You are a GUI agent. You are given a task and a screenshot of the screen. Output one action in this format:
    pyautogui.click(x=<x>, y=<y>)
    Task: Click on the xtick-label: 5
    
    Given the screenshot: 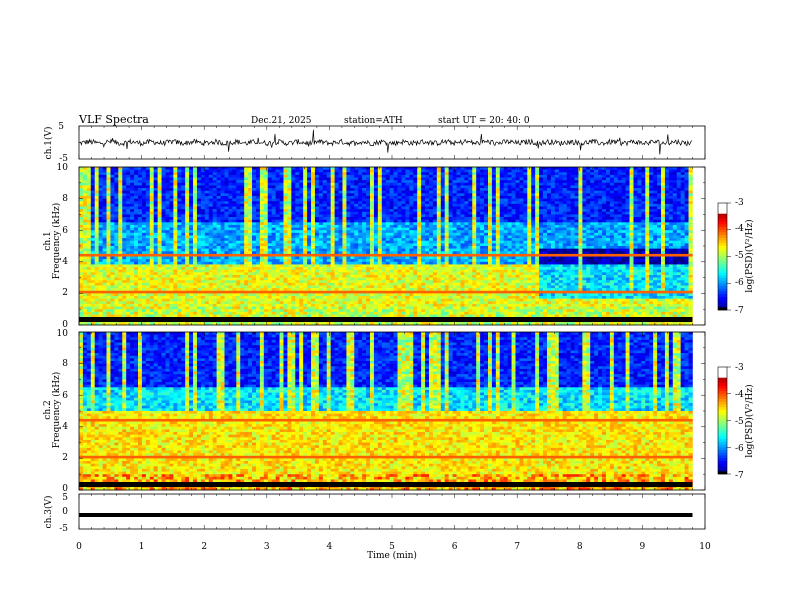 What is the action you would take?
    pyautogui.click(x=392, y=547)
    